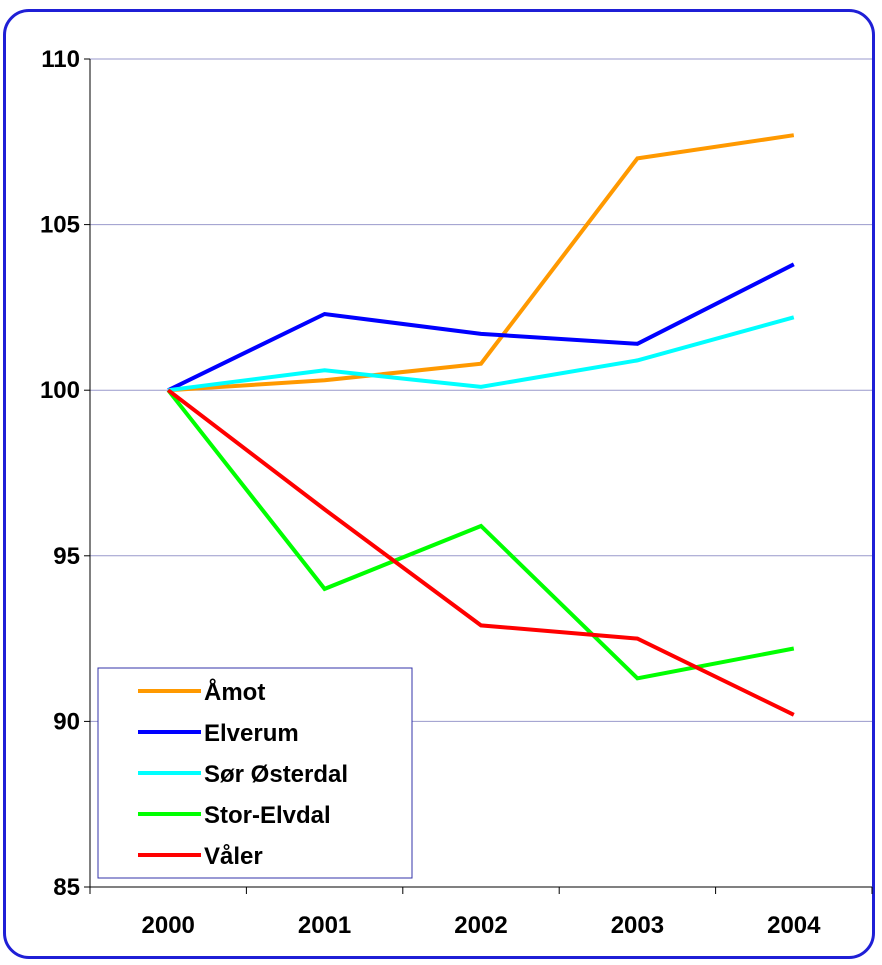 The height and width of the screenshot is (965, 882). I want to click on x-tick-label: 2000, so click(168, 925).